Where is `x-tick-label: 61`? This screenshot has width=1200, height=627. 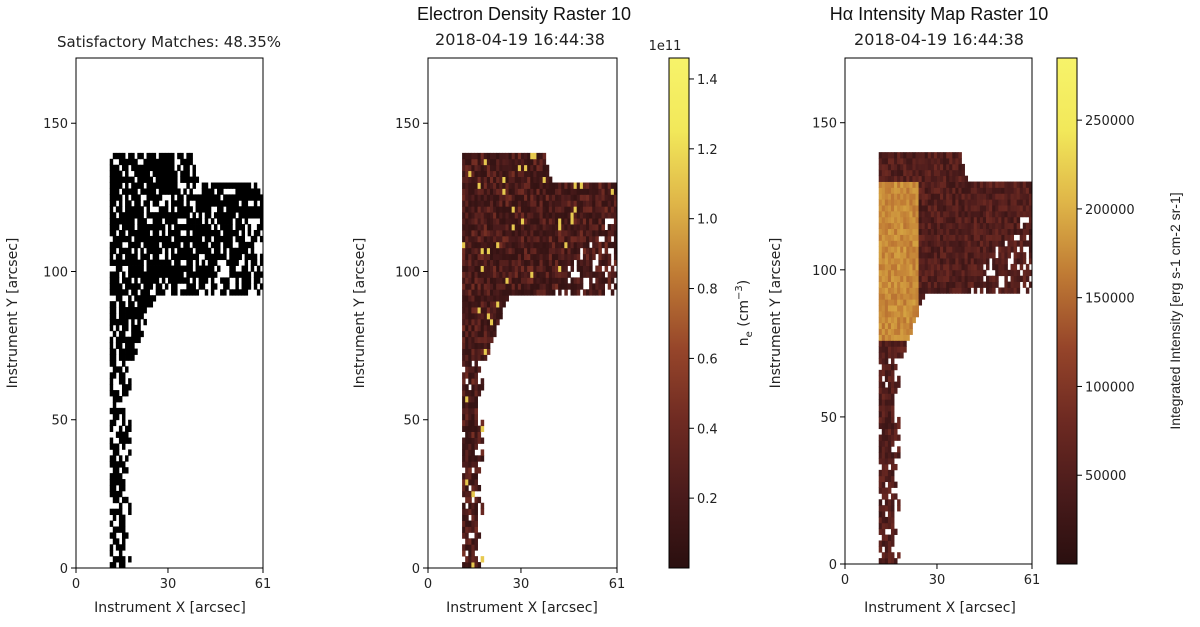 x-tick-label: 61 is located at coordinates (263, 584).